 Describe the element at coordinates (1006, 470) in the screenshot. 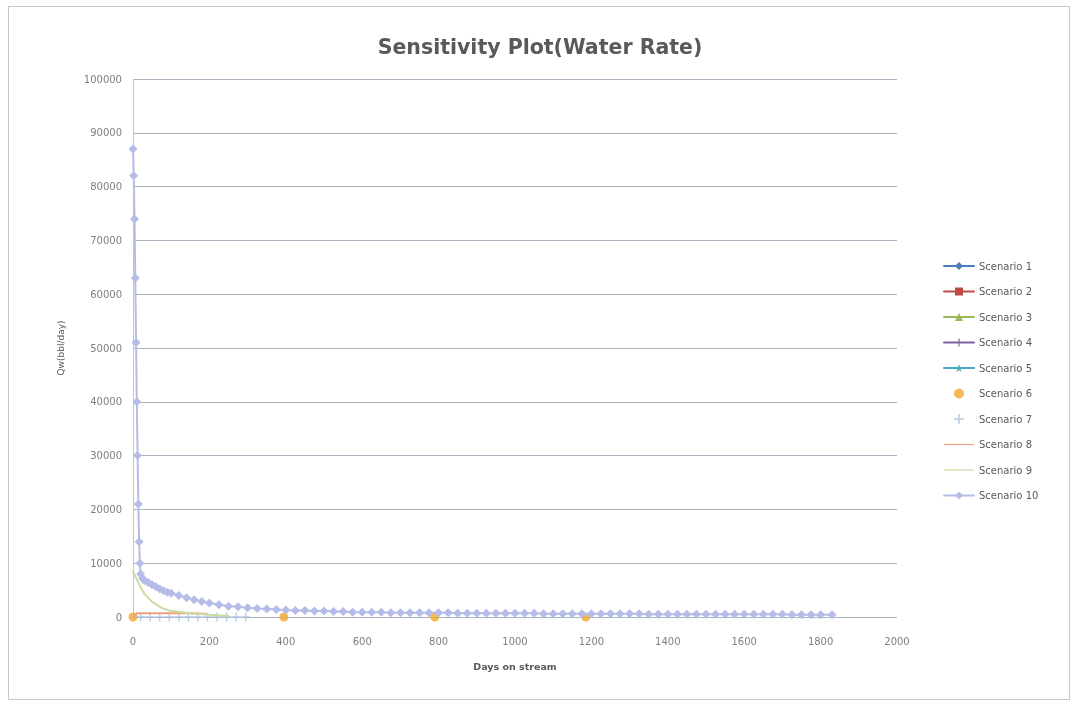

I see `legend-label: Scenario 9` at that location.